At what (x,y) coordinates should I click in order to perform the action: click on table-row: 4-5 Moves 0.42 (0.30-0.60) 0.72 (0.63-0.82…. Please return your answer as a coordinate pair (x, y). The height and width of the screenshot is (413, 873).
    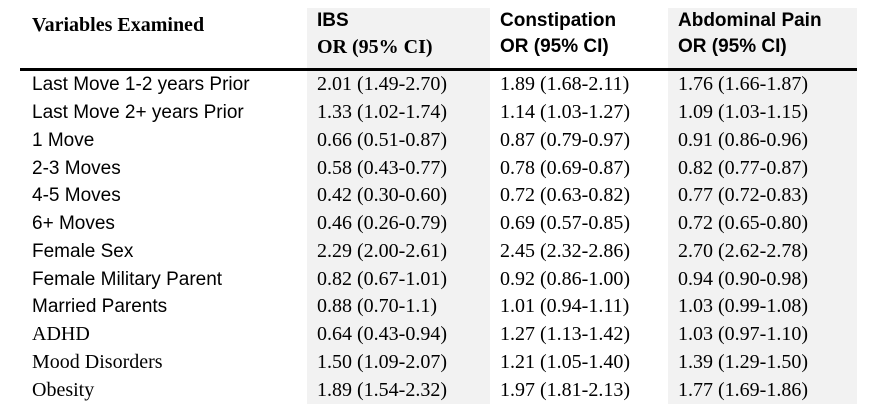
    Looking at the image, I should click on (438, 196).